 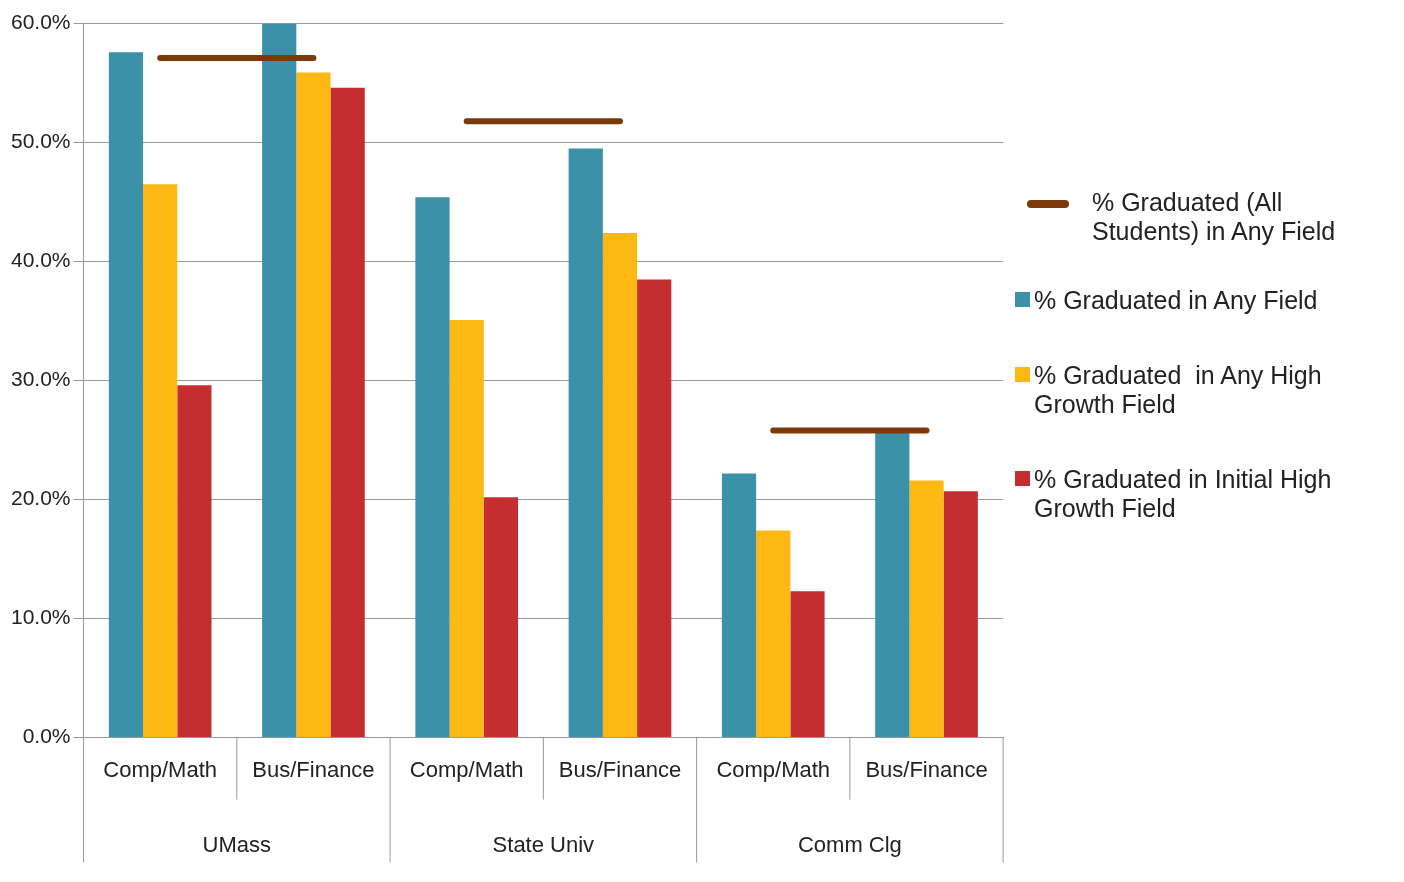 I want to click on text: UMass, so click(x=237, y=844).